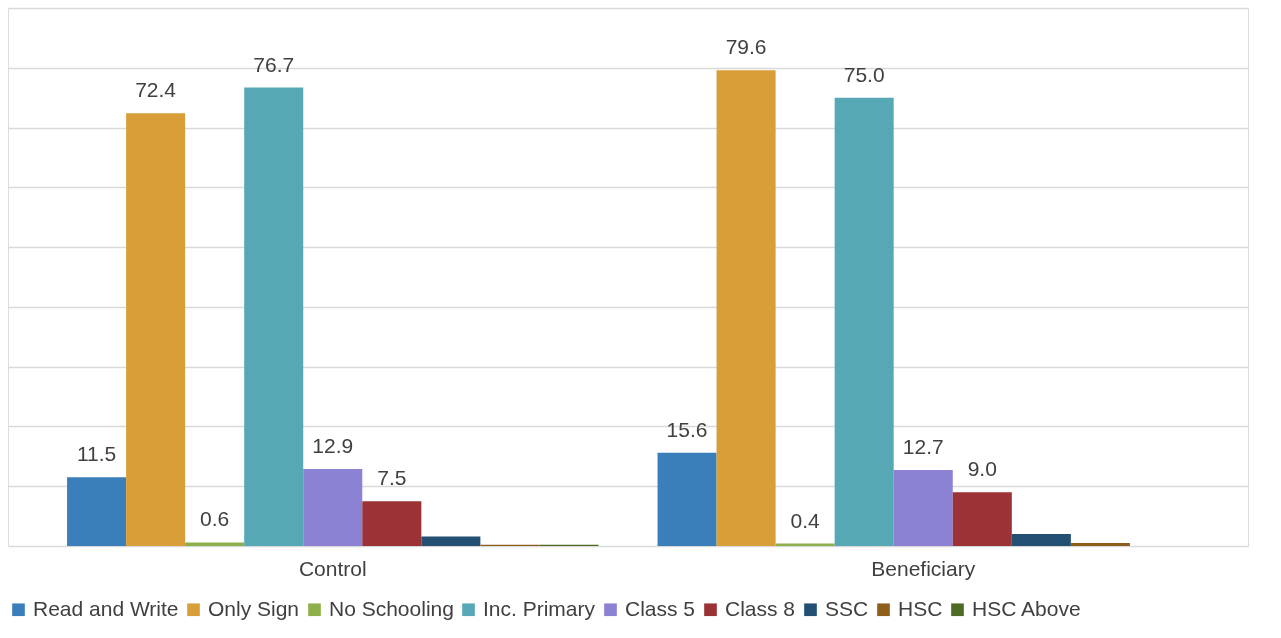 This screenshot has height=638, width=1281. Describe the element at coordinates (760, 608) in the screenshot. I see `legend-label: Class 8` at that location.